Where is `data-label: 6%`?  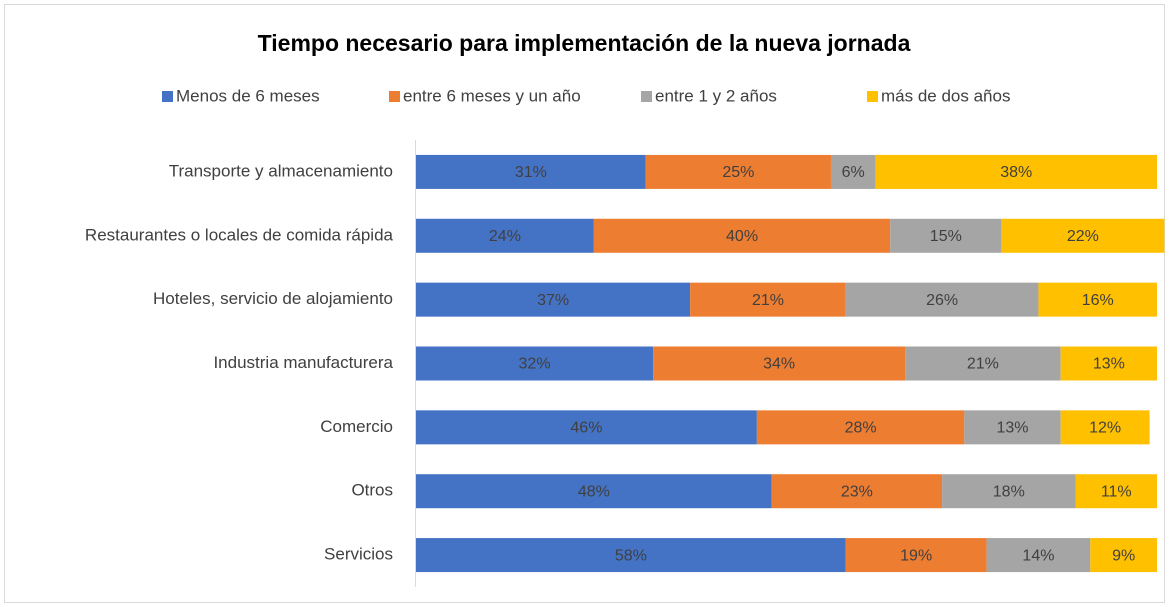
data-label: 6% is located at coordinates (853, 172).